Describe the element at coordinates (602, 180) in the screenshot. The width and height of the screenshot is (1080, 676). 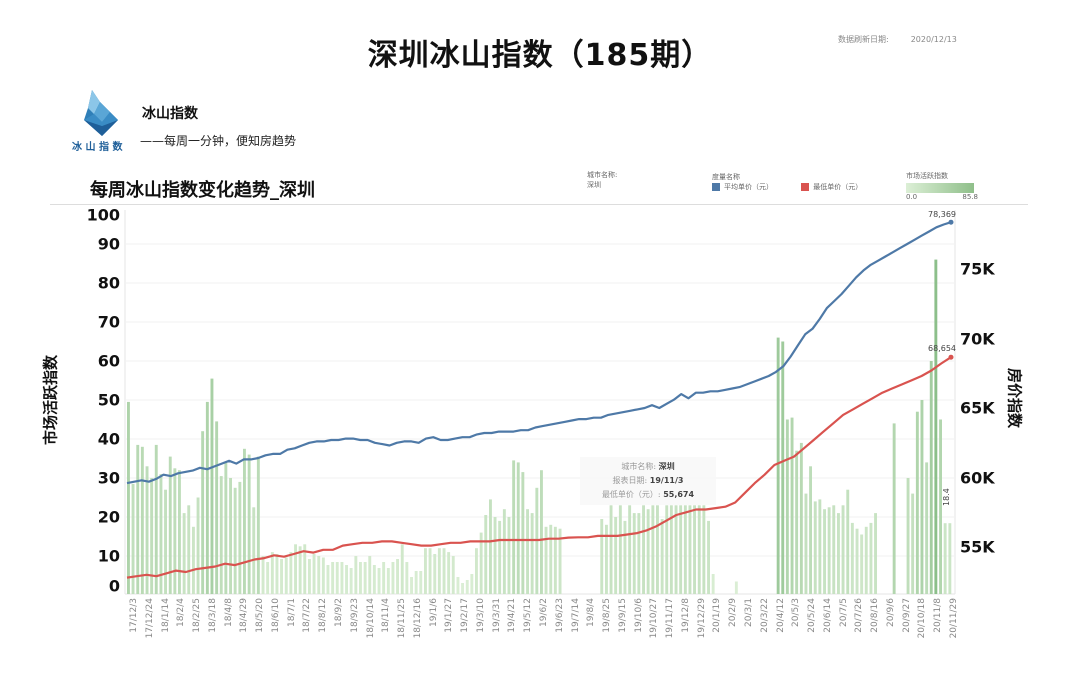
I see `city-filter: 城市名称: 深圳` at that location.